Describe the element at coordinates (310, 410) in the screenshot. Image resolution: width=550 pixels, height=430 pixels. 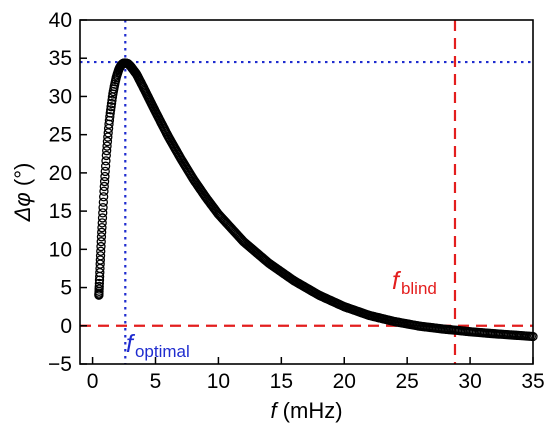
I see `x-axis-unit: (mHz)` at that location.